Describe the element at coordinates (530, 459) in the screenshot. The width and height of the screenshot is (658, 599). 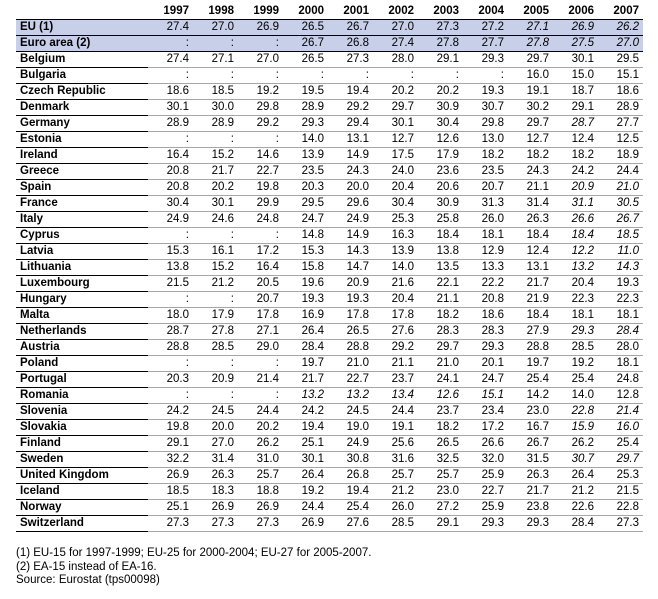
I see `value-cell: 31.5` at that location.